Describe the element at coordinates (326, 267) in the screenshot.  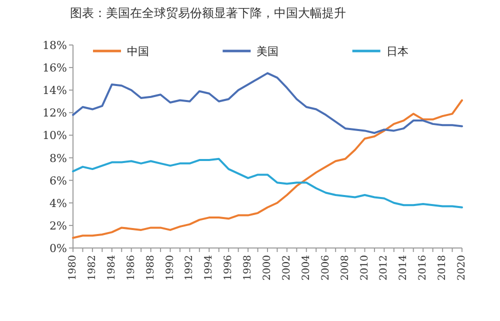
I see `x-tick-label: 2006` at that location.